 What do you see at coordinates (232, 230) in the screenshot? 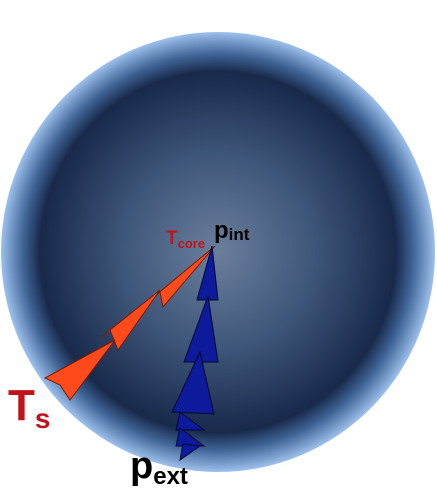
I see `p-int-label: pint` at bounding box center [232, 230].